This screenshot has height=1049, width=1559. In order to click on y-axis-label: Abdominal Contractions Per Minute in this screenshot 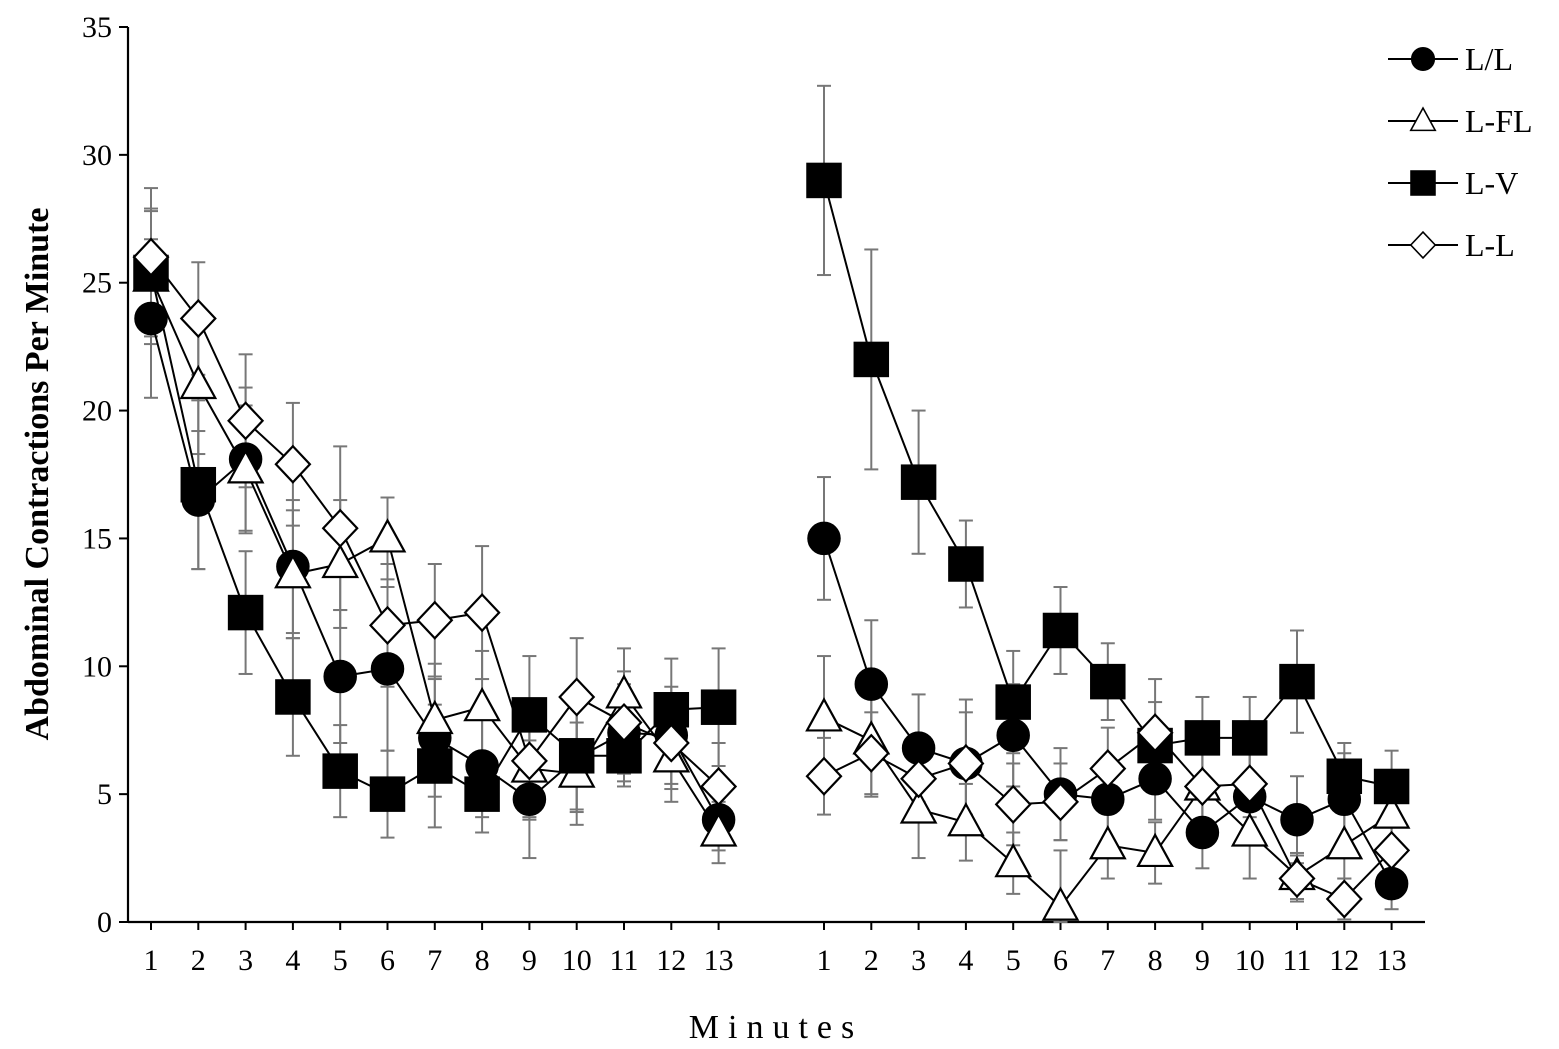, I will do `click(37, 474)`.